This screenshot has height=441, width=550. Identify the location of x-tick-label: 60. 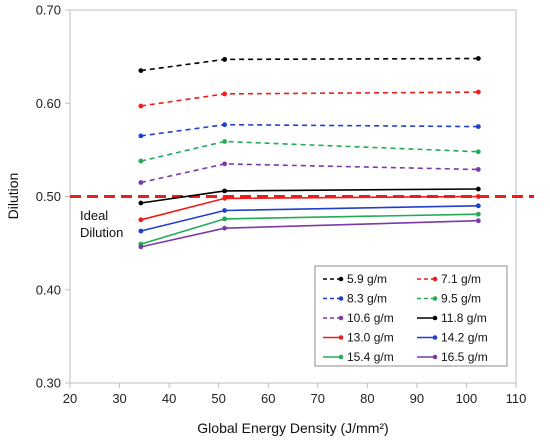
(268, 398).